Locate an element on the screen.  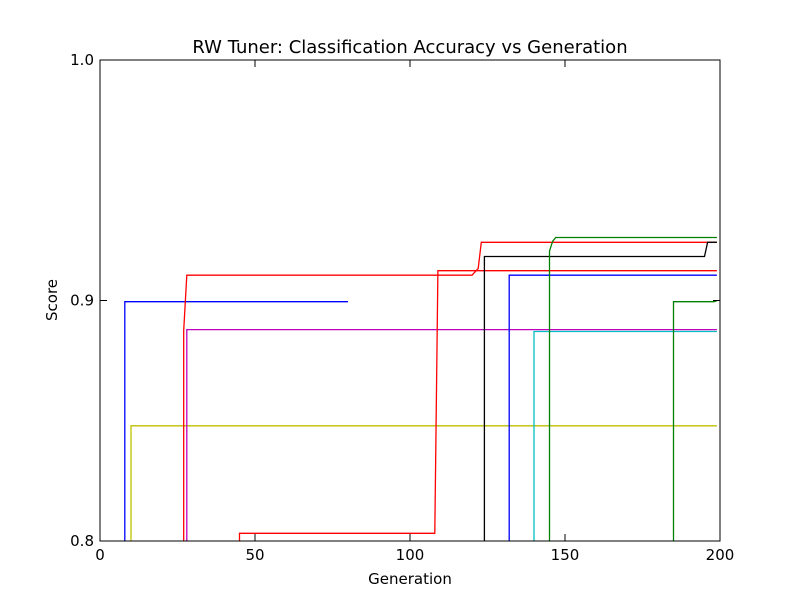
x-tick-label: 0 is located at coordinates (100, 555).